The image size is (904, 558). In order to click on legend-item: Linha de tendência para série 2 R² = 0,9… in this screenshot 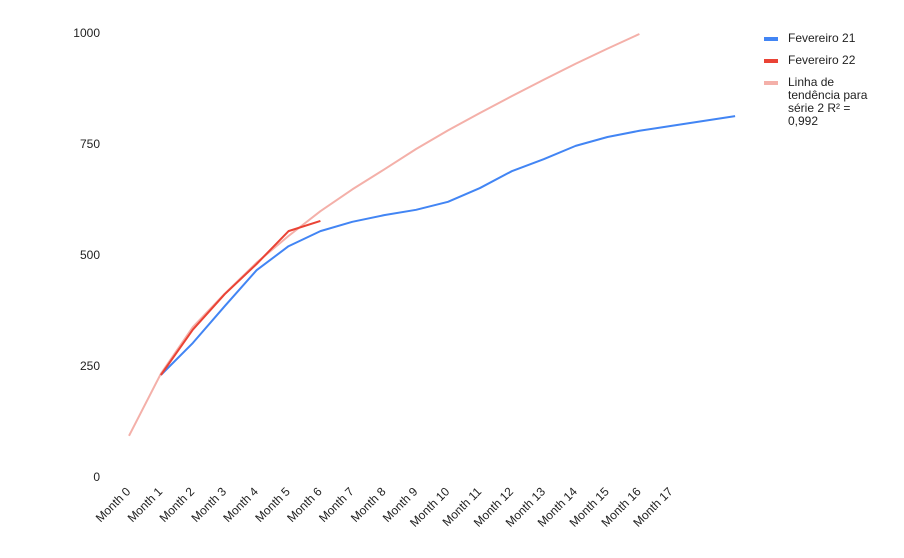, I will do `click(820, 102)`.